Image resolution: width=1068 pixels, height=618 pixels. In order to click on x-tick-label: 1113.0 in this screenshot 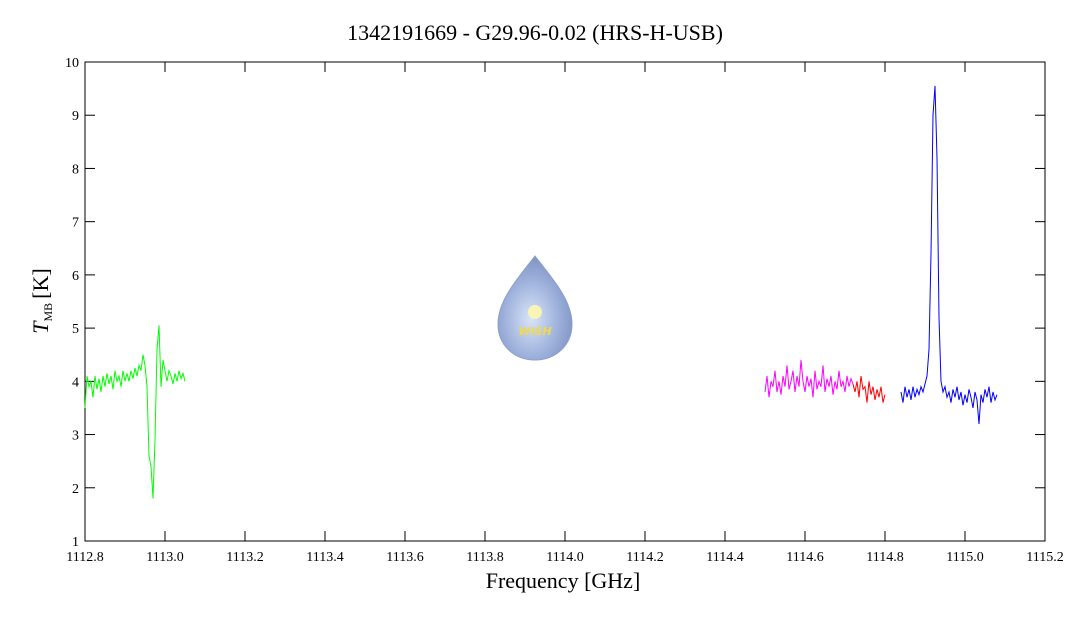, I will do `click(164, 557)`.